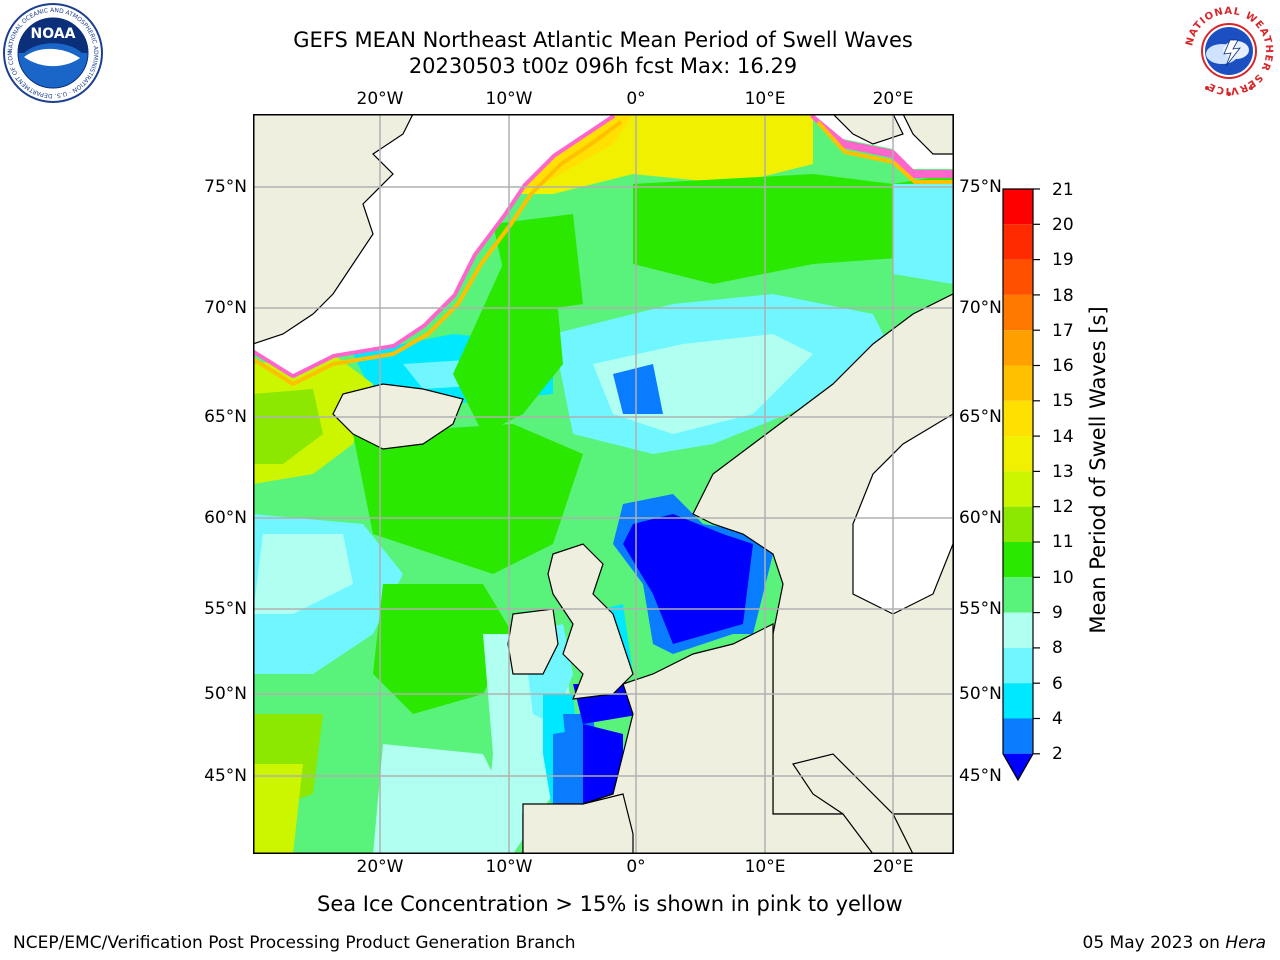 This screenshot has height=960, width=1280. I want to click on lat-label-left: 45°N, so click(225, 776).